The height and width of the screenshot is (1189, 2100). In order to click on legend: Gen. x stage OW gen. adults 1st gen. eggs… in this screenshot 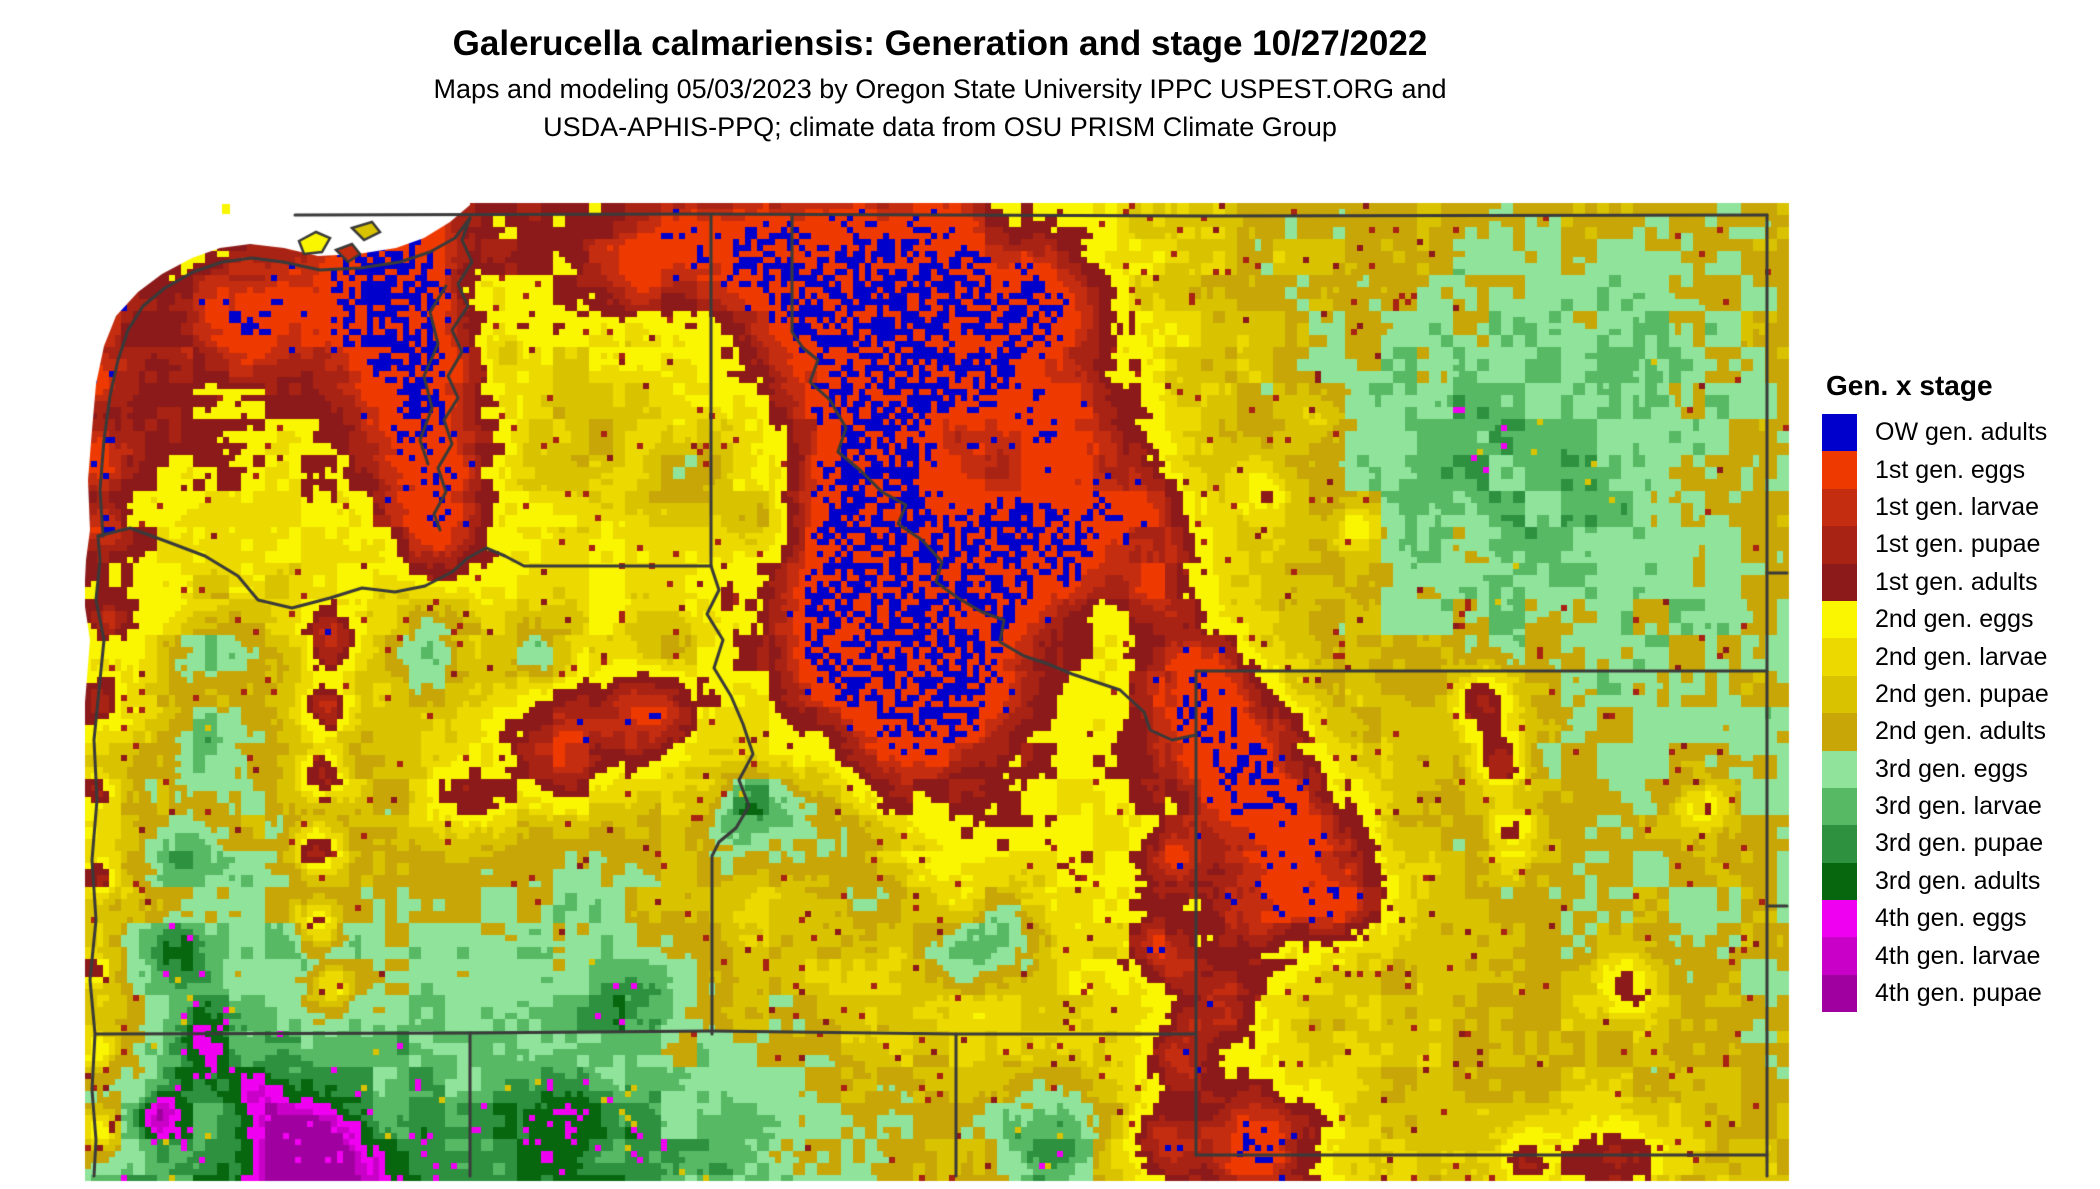, I will do `click(1960, 691)`.